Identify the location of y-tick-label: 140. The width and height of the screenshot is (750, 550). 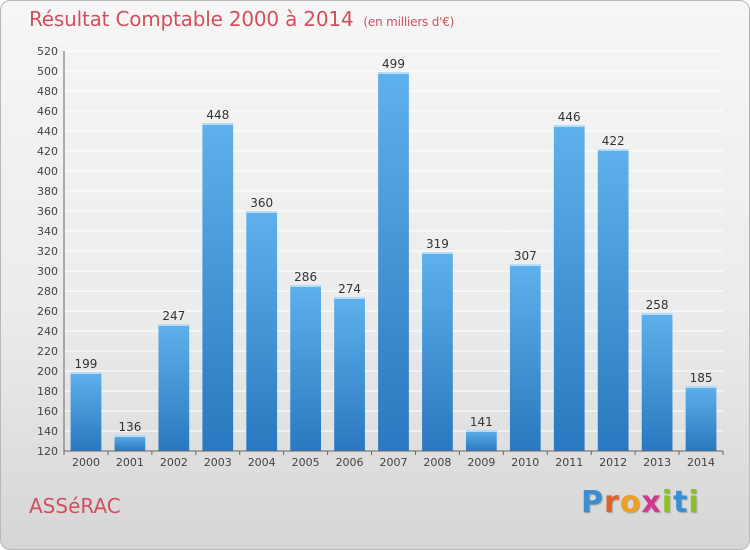
(47, 431).